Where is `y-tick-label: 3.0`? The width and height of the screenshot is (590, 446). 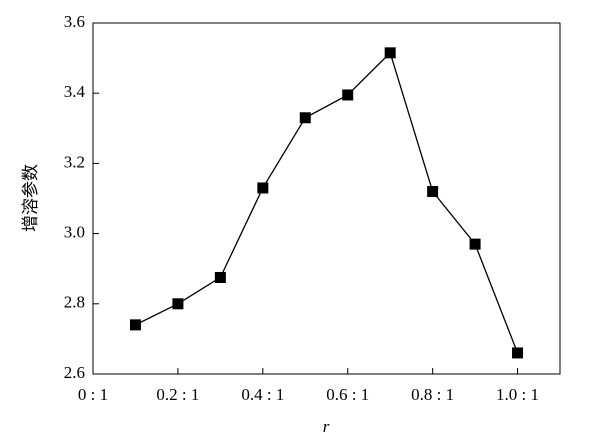 y-tick-label: 3.0 is located at coordinates (74, 232).